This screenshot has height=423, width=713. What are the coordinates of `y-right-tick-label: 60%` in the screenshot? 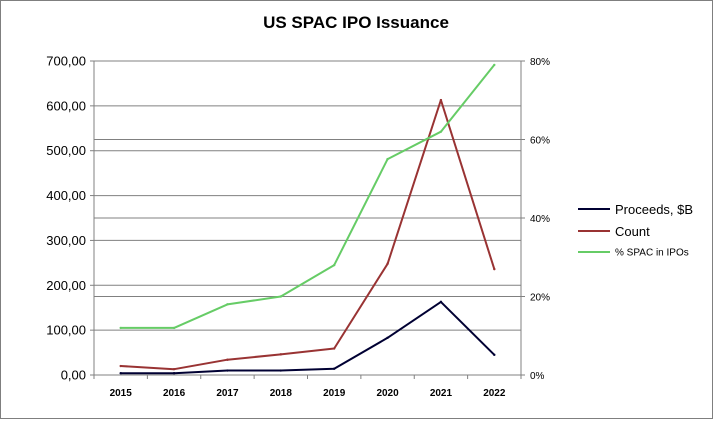 It's located at (540, 141).